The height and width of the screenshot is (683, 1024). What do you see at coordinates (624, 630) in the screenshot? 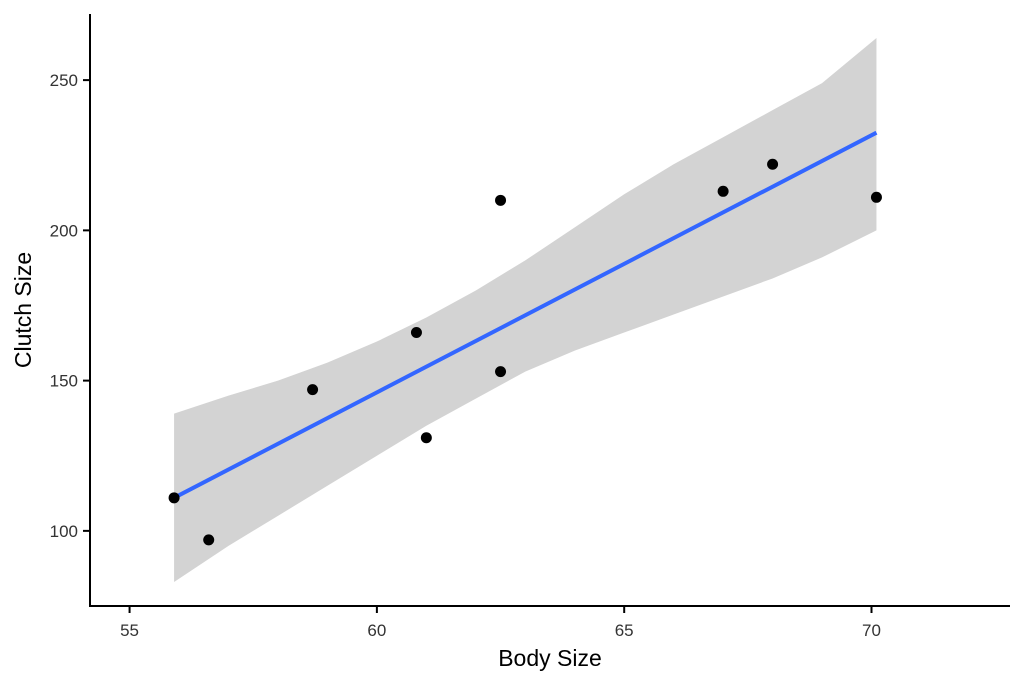
I see `x-tick-label: 65` at bounding box center [624, 630].